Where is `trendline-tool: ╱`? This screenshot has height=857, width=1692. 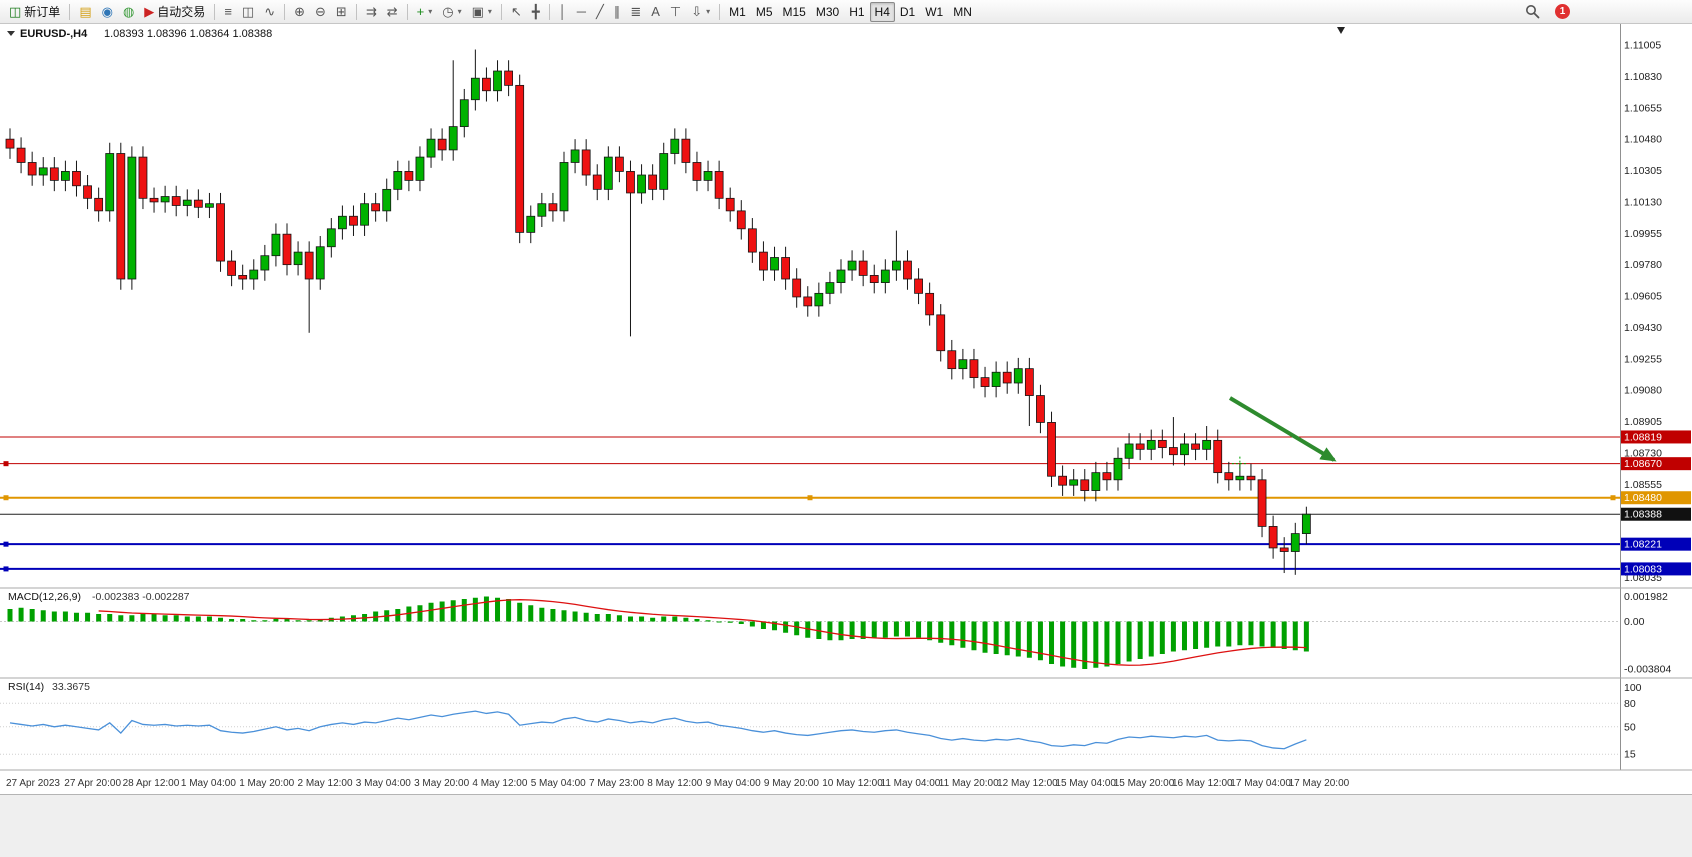
trendline-tool: ╱ is located at coordinates (600, 12).